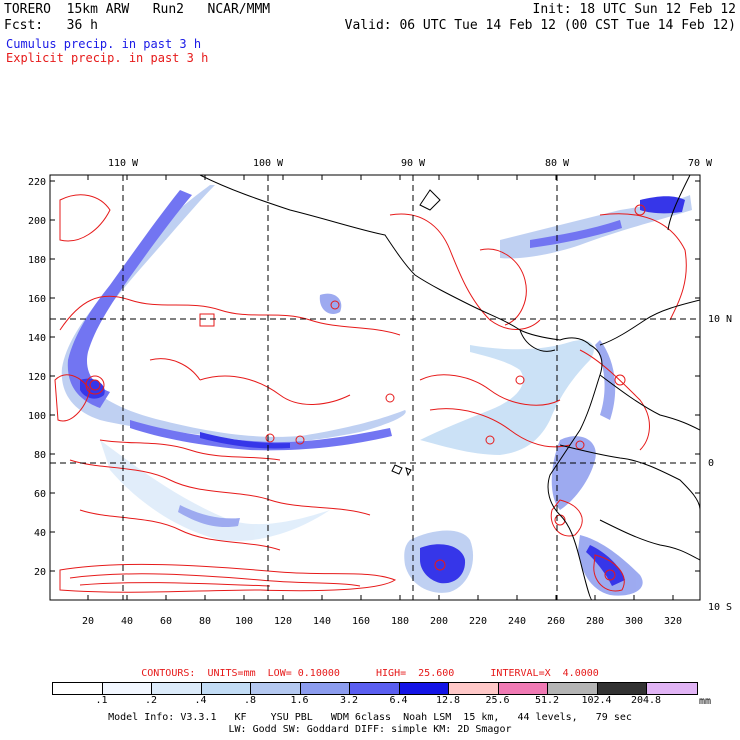 This screenshot has height=740, width=740. I want to click on cumulus-precip-legend: Cumulus precip. in past 3 h, so click(104, 44).